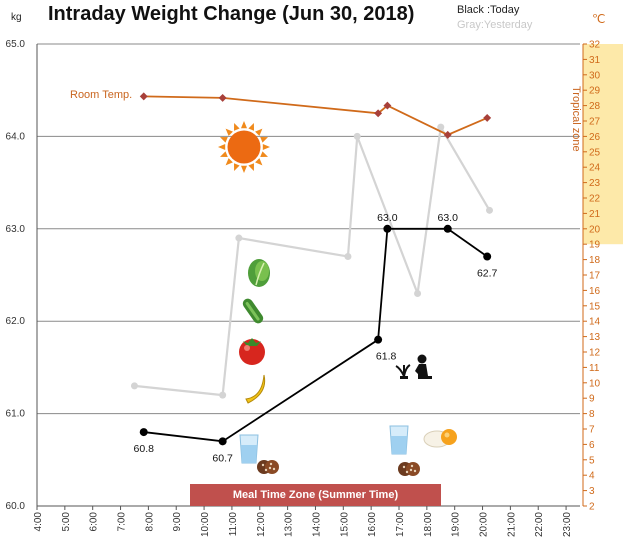 This screenshot has width=623, height=545. Describe the element at coordinates (315, 115) in the screenshot. I see `series-room-temp-line` at that location.